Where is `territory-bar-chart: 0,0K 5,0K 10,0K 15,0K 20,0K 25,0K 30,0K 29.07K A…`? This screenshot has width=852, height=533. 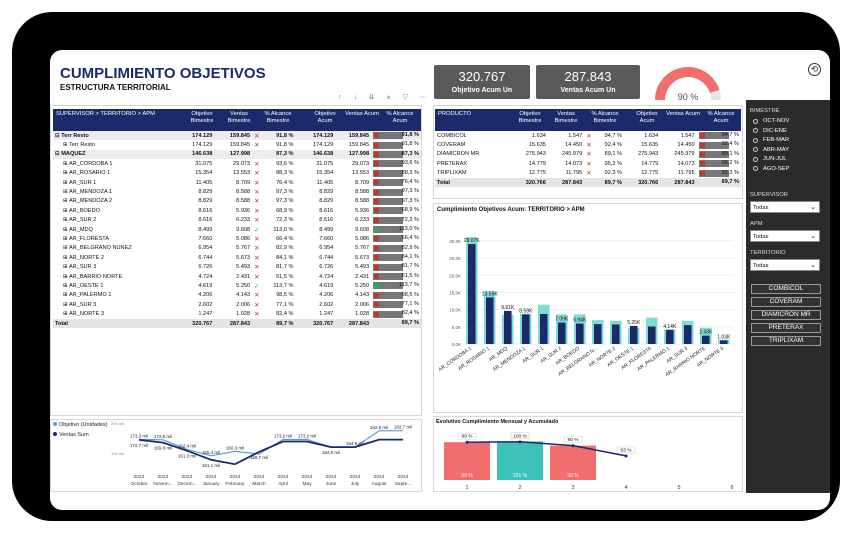 territory-bar-chart: 0,0K 5,0K 10,0K 15,0K 20,0K 25,0K 30,0K 29.07K A… is located at coordinates (588, 314).